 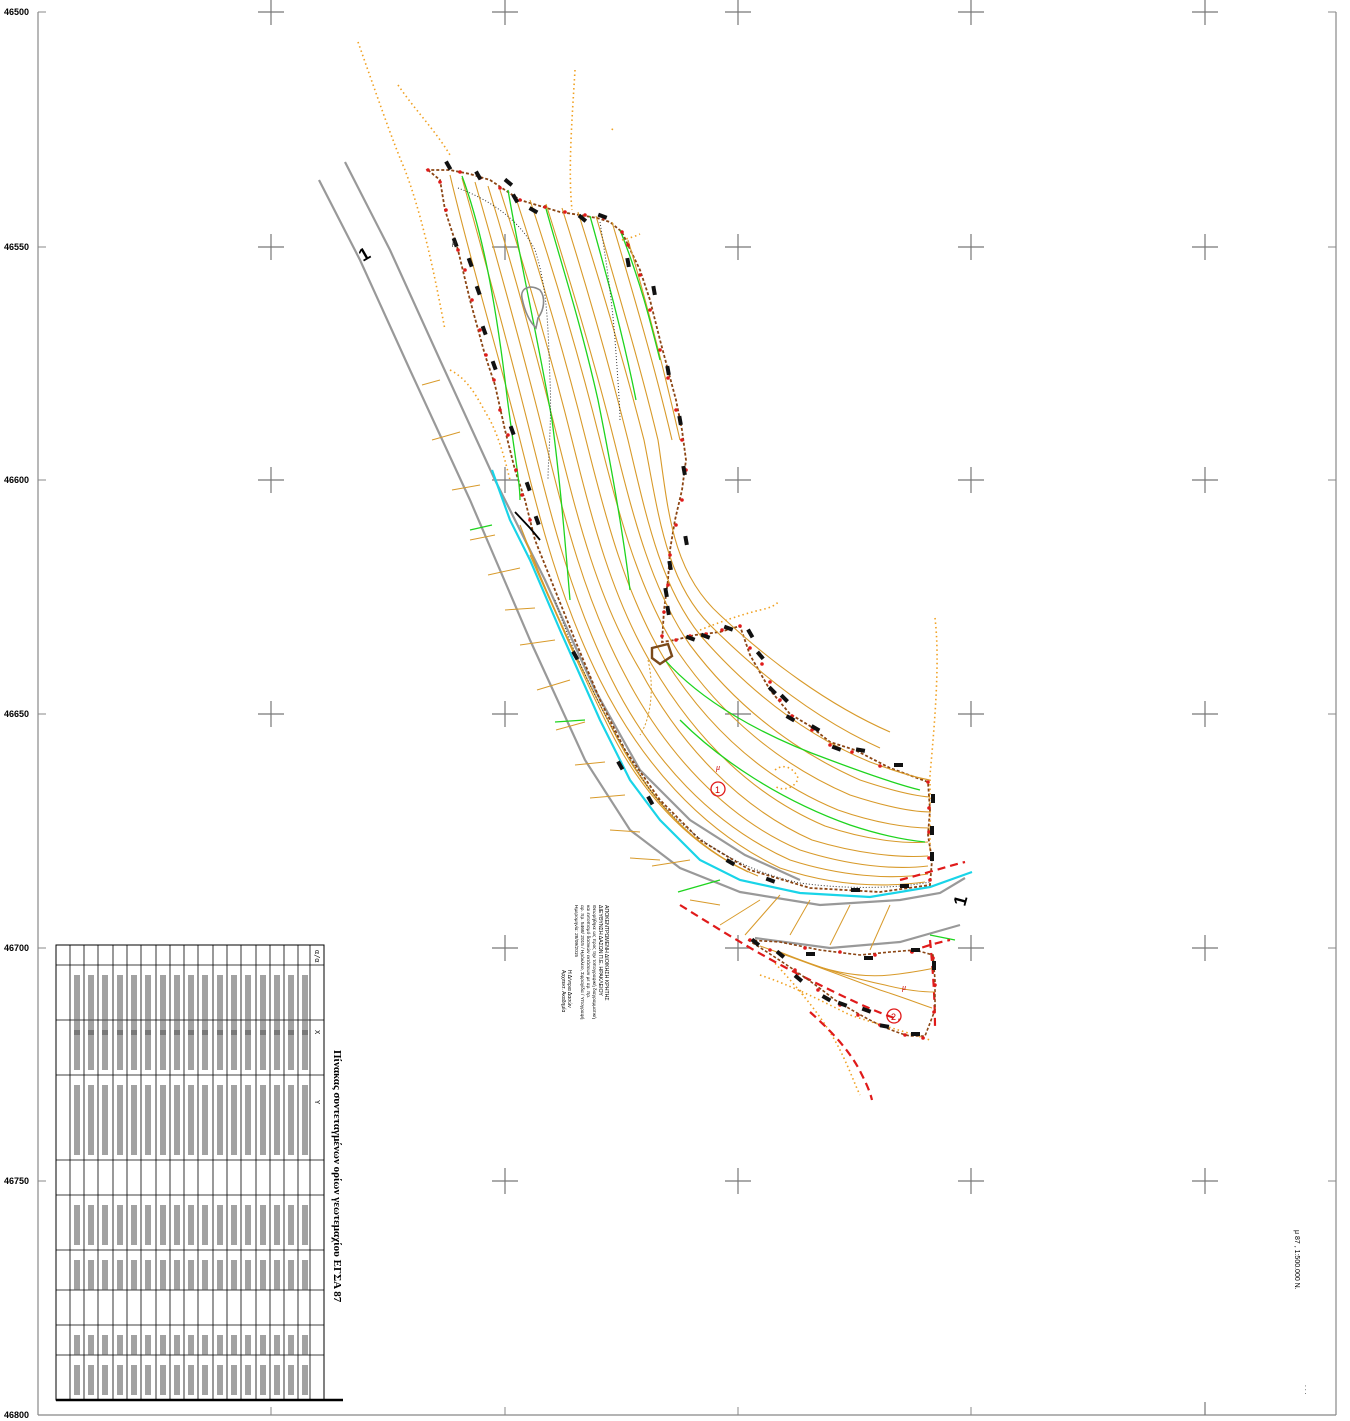 I want to click on y-label-46600: 46600, so click(x=16, y=480).